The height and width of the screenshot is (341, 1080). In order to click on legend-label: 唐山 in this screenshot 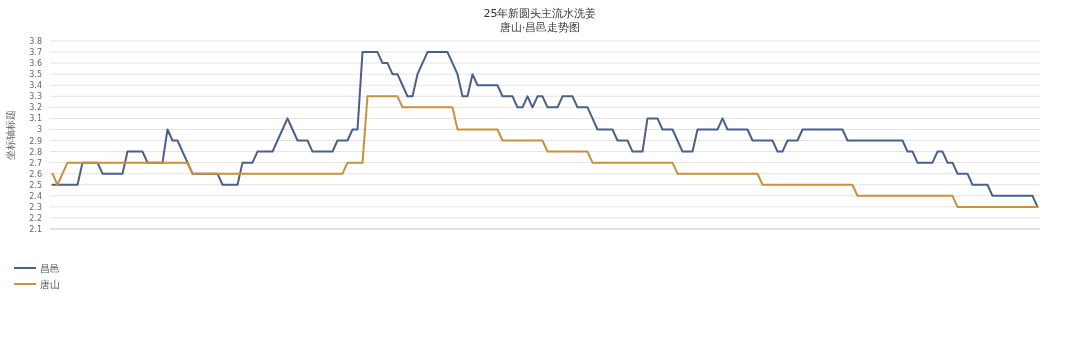, I will do `click(50, 284)`.